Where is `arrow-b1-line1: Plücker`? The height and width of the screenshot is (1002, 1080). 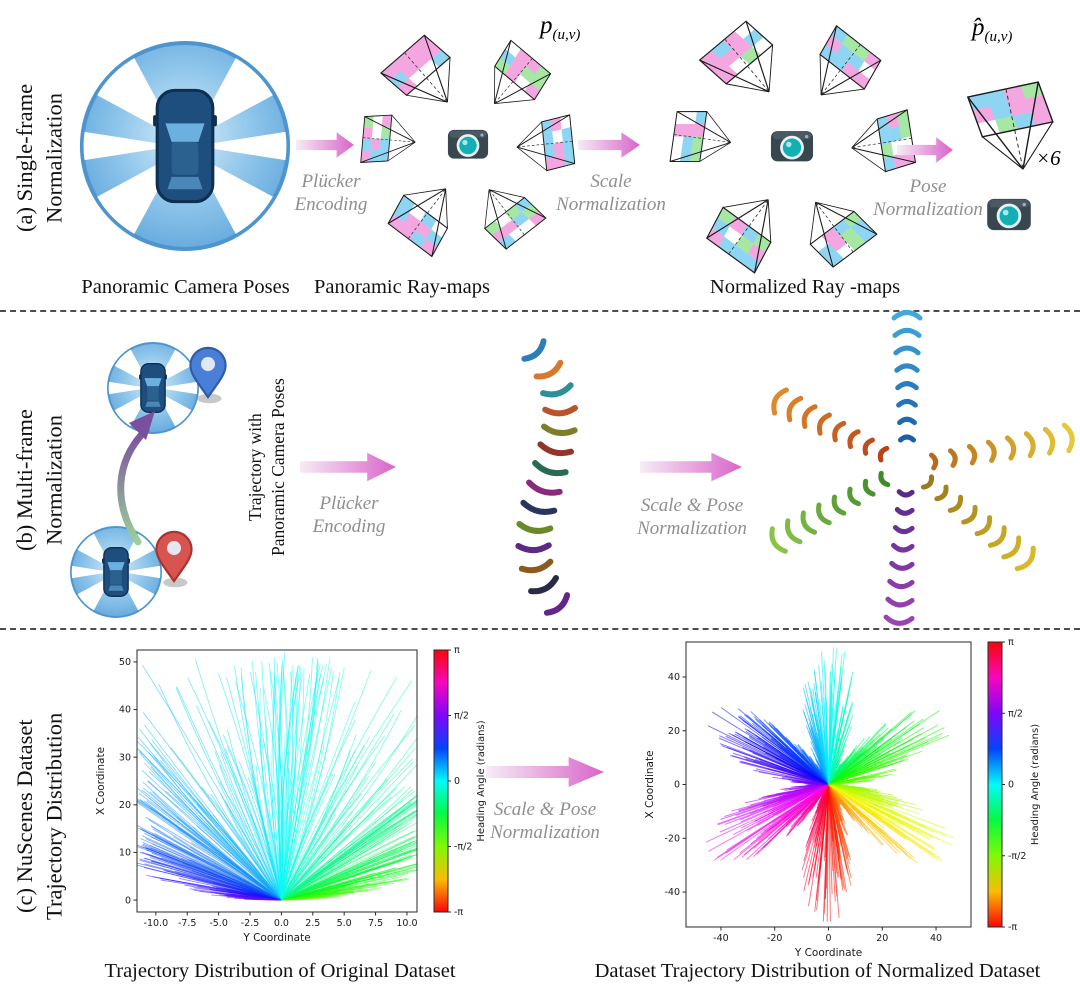
arrow-b1-line1: Plücker is located at coordinates (349, 503).